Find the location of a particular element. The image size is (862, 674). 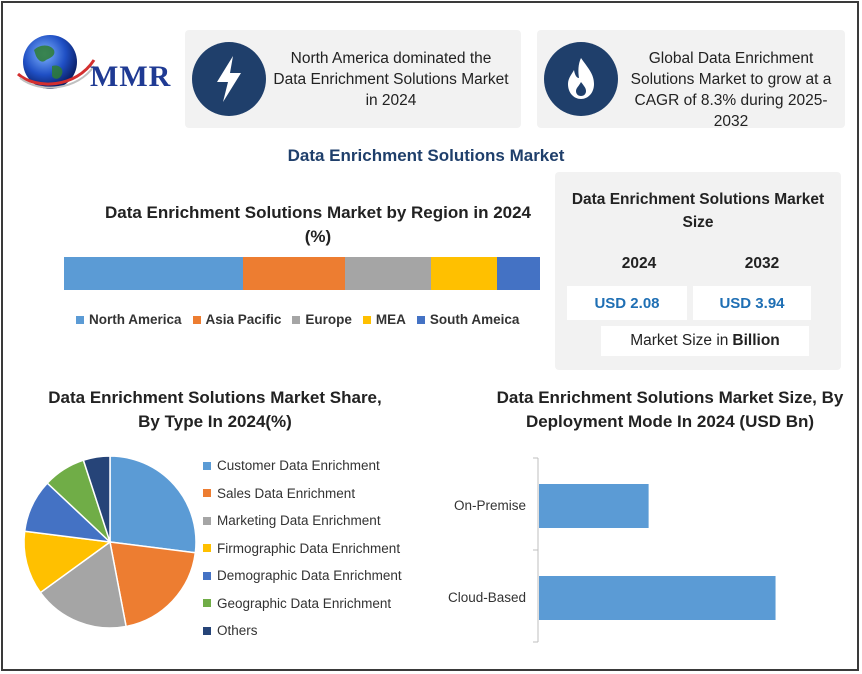

bar-on-premise is located at coordinates (594, 506).